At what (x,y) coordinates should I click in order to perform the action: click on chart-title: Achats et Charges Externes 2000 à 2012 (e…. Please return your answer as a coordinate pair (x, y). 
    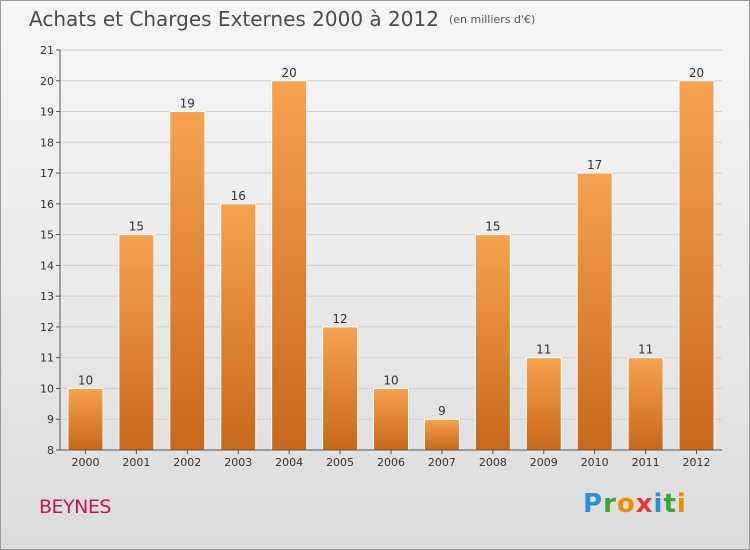
    Looking at the image, I should click on (282, 19).